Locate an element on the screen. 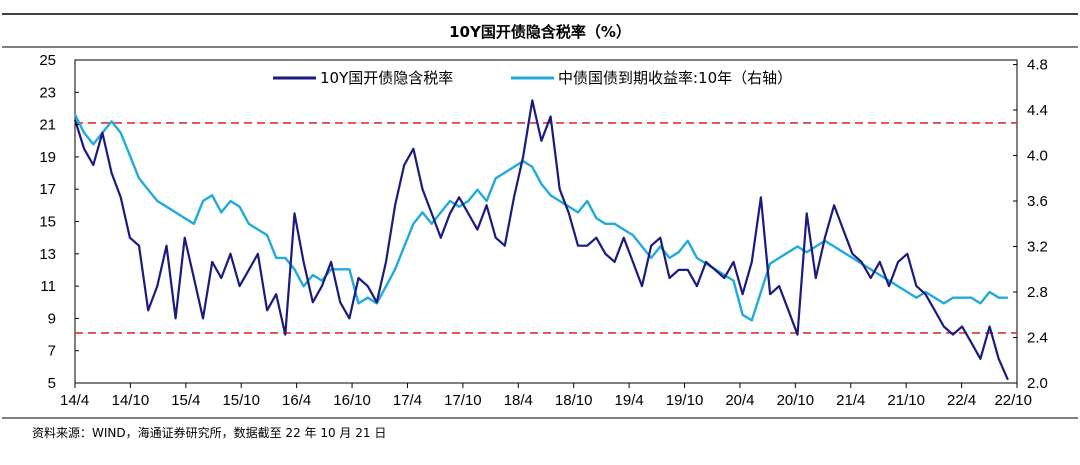 This screenshot has width=1080, height=465. x-tick-label-7: 17/10 is located at coordinates (463, 400).